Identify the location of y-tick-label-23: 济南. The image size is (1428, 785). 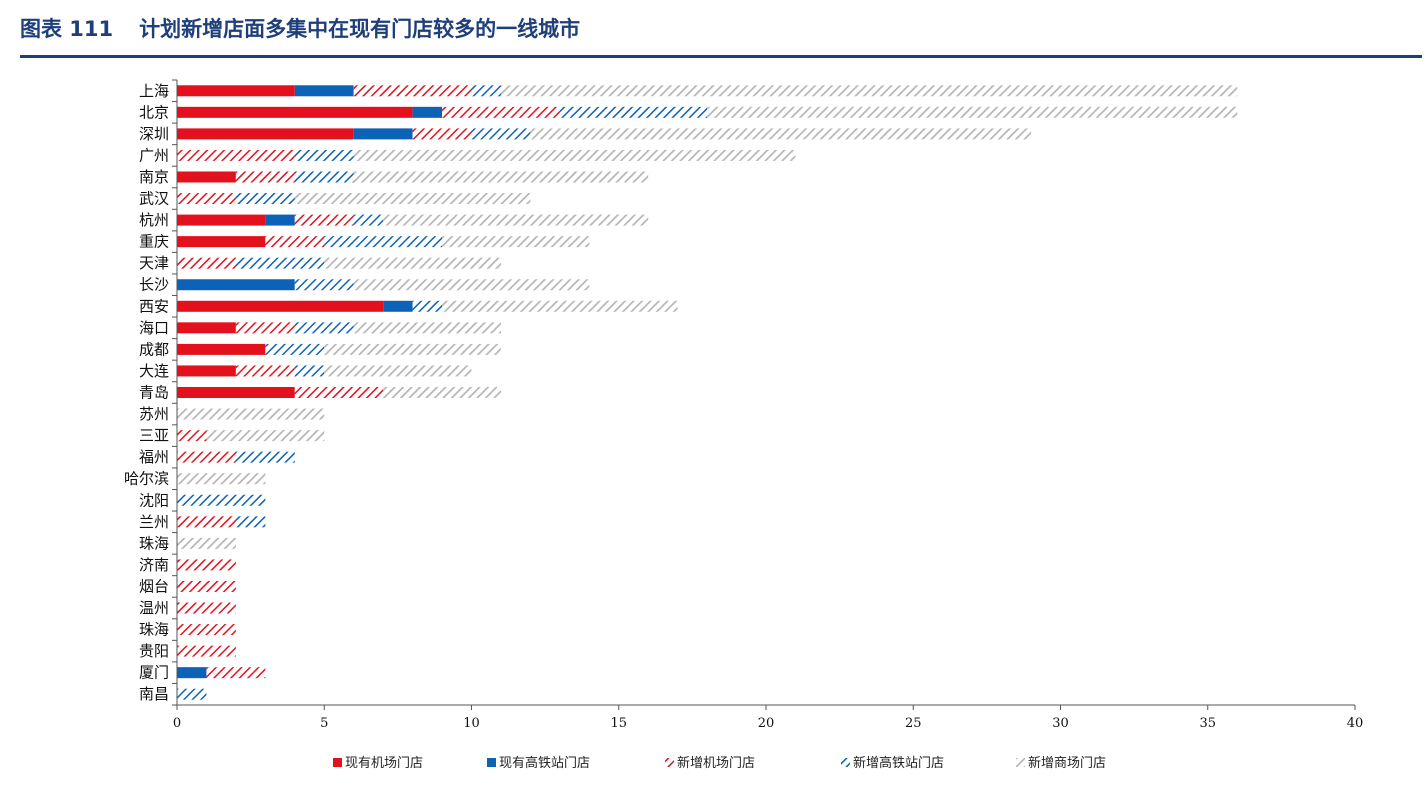
(154, 565).